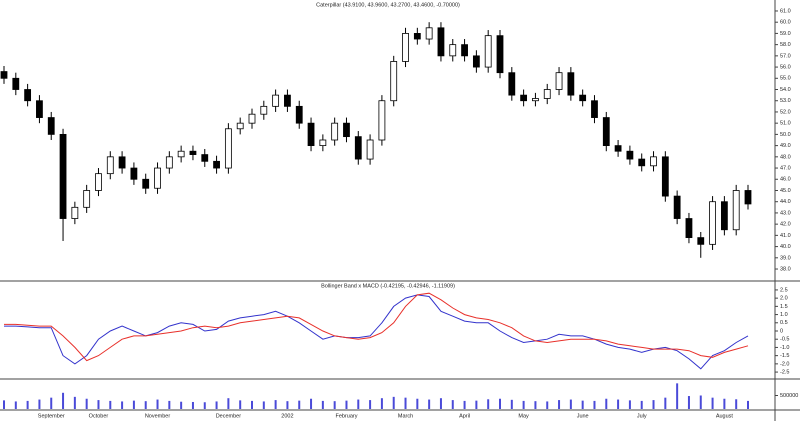 This screenshot has height=421, width=800. What do you see at coordinates (785, 34) in the screenshot?
I see `y-tick-label: 59.0` at bounding box center [785, 34].